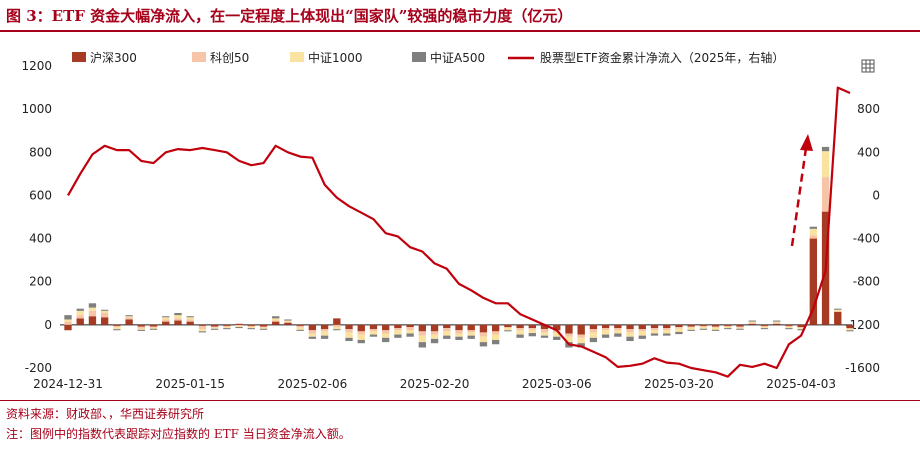 The image size is (920, 449). What do you see at coordinates (68, 384) in the screenshot?
I see `x-axis-tick-label: 2024-12-31` at bounding box center [68, 384].